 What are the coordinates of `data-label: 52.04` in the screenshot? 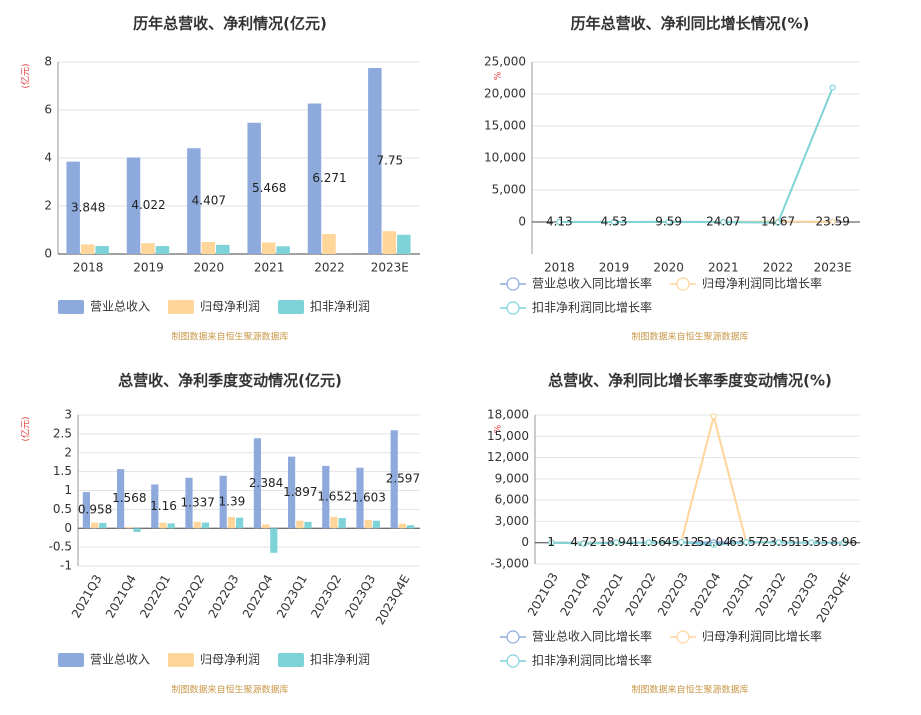 It's located at (714, 542).